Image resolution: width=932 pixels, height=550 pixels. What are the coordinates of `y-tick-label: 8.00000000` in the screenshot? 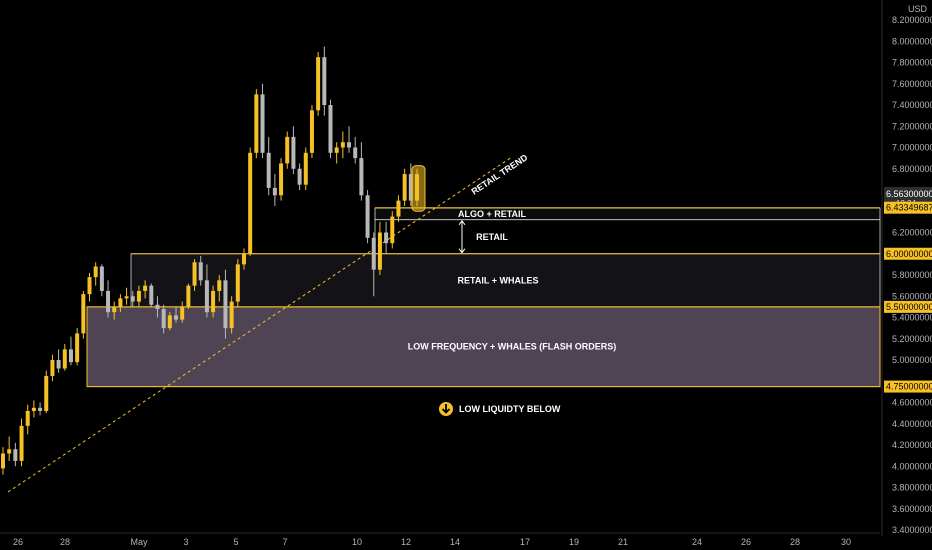 It's located at (912, 41).